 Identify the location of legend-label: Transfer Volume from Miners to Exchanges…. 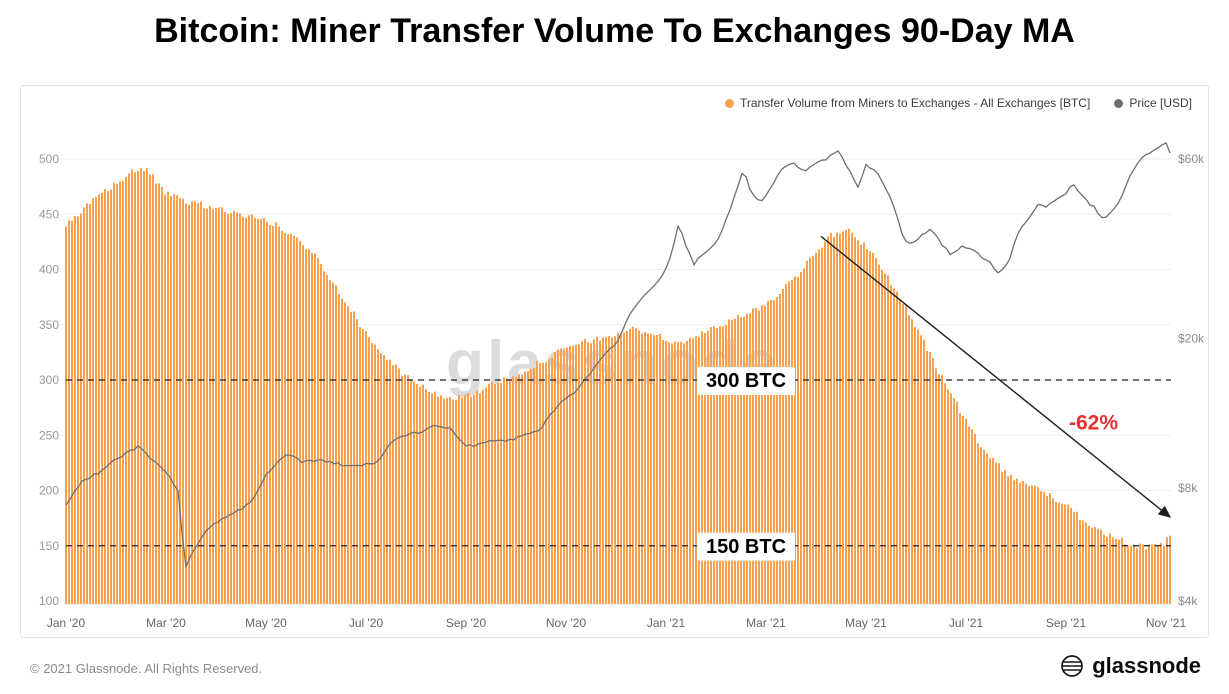
(915, 103).